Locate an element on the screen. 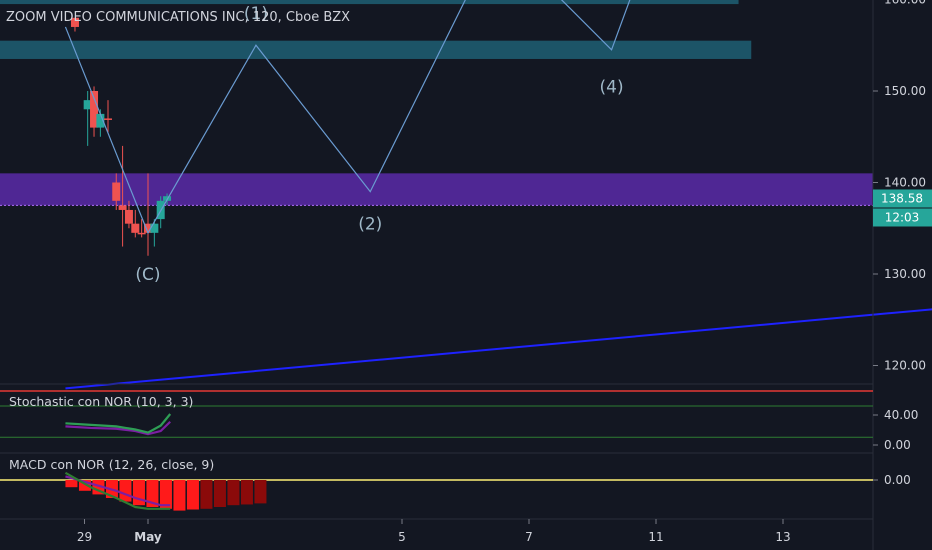  stochastic-title: Stochastic con NOR (10, 3, 3) is located at coordinates (101, 401).